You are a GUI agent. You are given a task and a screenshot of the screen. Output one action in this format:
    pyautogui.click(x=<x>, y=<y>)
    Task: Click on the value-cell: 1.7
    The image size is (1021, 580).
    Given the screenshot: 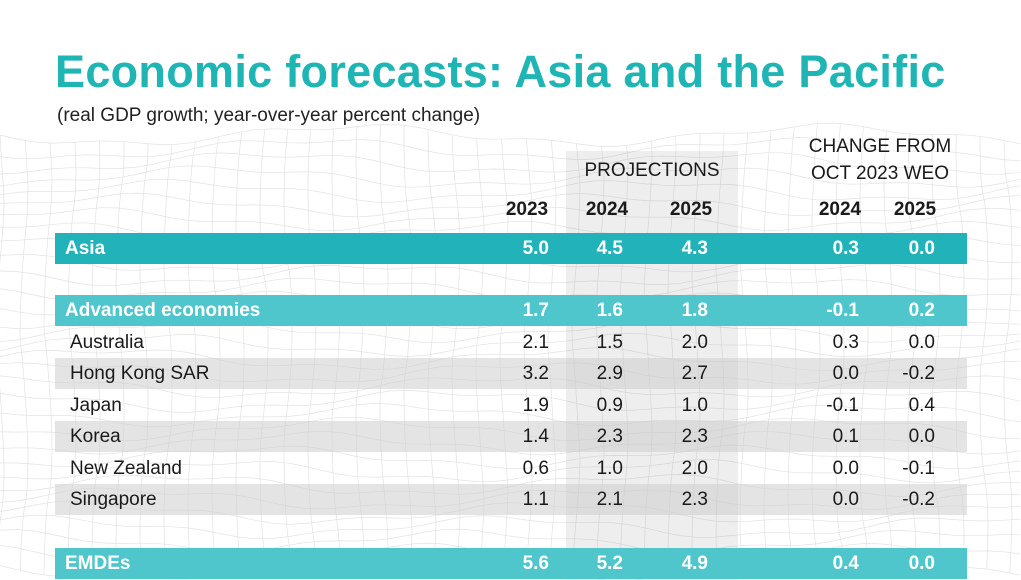 What is the action you would take?
    pyautogui.click(x=535, y=310)
    